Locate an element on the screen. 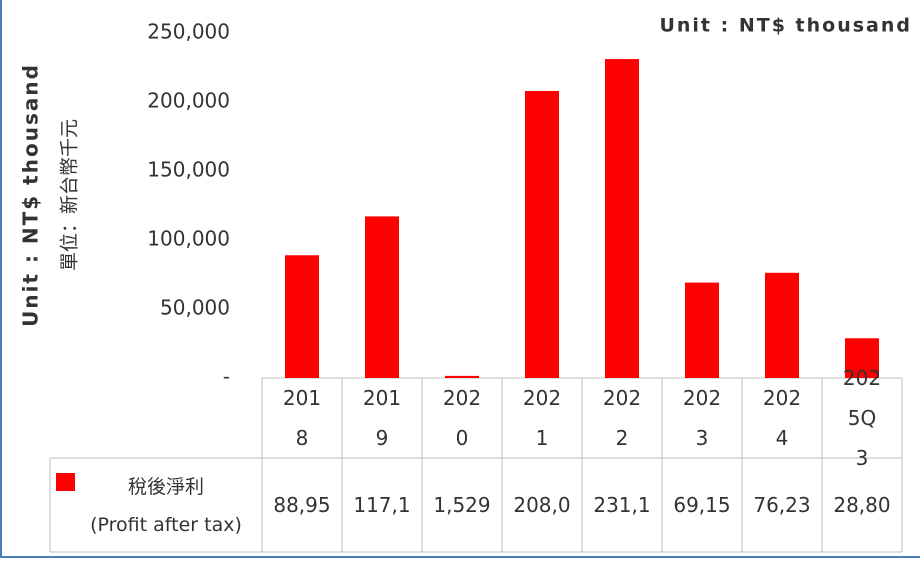 The image size is (924, 562). unit-note: Unit : NT$ thousand is located at coordinates (785, 26).